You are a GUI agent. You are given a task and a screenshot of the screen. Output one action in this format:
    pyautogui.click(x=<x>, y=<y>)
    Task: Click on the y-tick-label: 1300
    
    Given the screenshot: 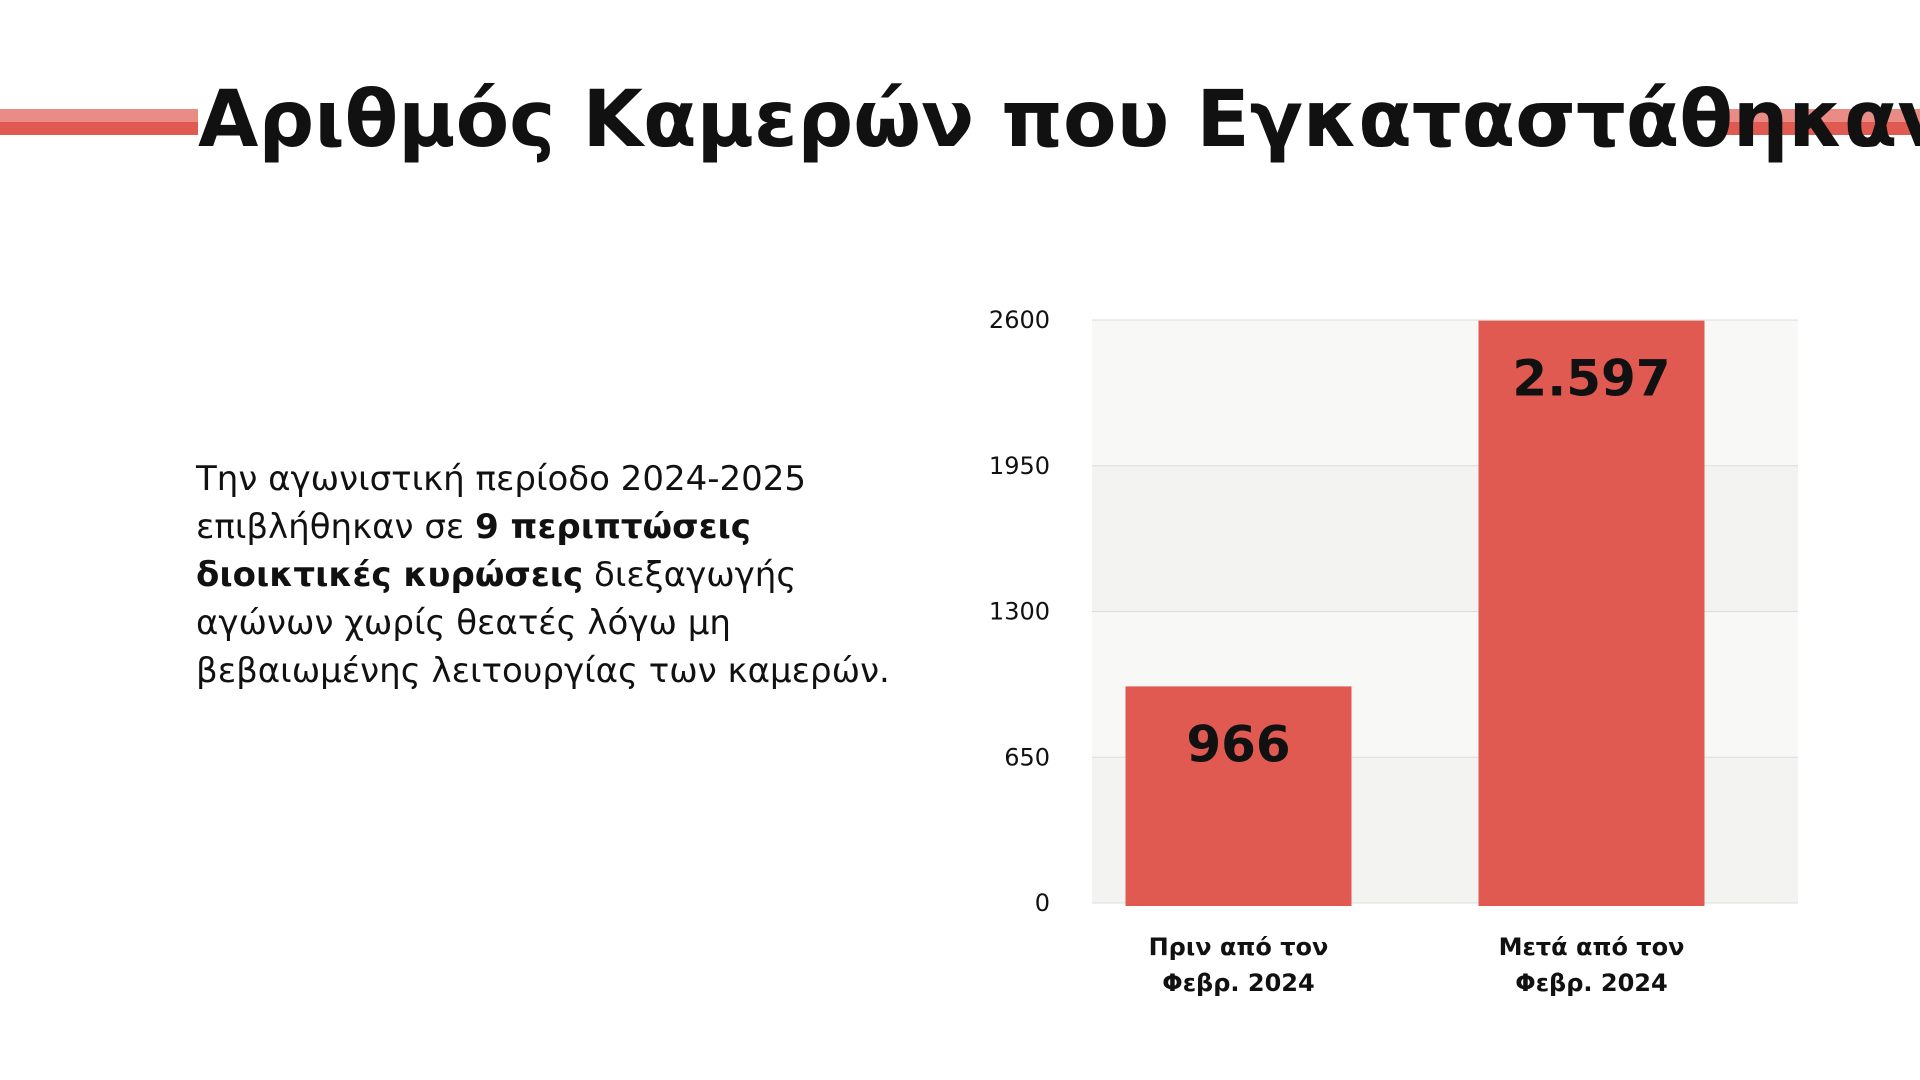 What is the action you would take?
    pyautogui.click(x=1019, y=612)
    